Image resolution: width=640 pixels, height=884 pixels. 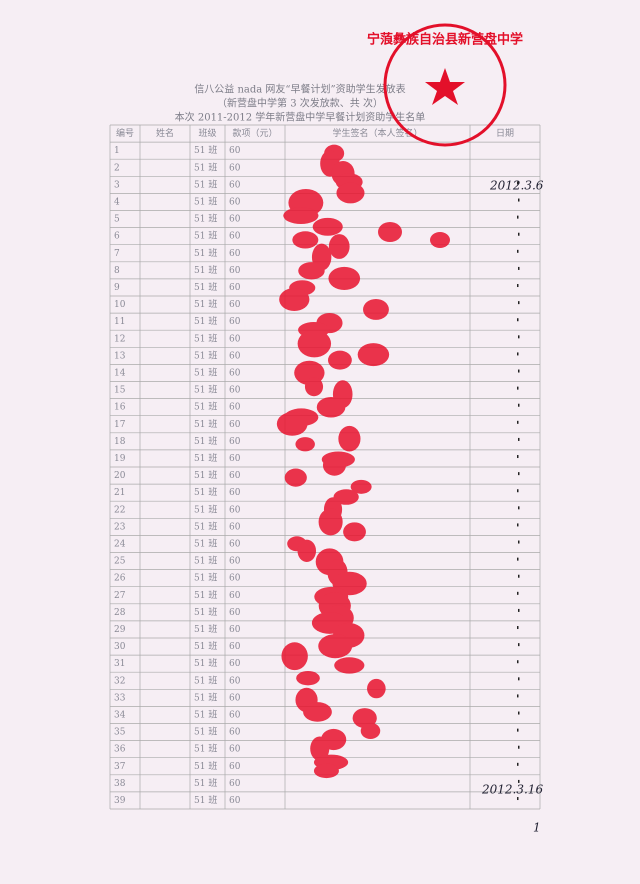 I want to click on cell: 28, so click(x=120, y=613).